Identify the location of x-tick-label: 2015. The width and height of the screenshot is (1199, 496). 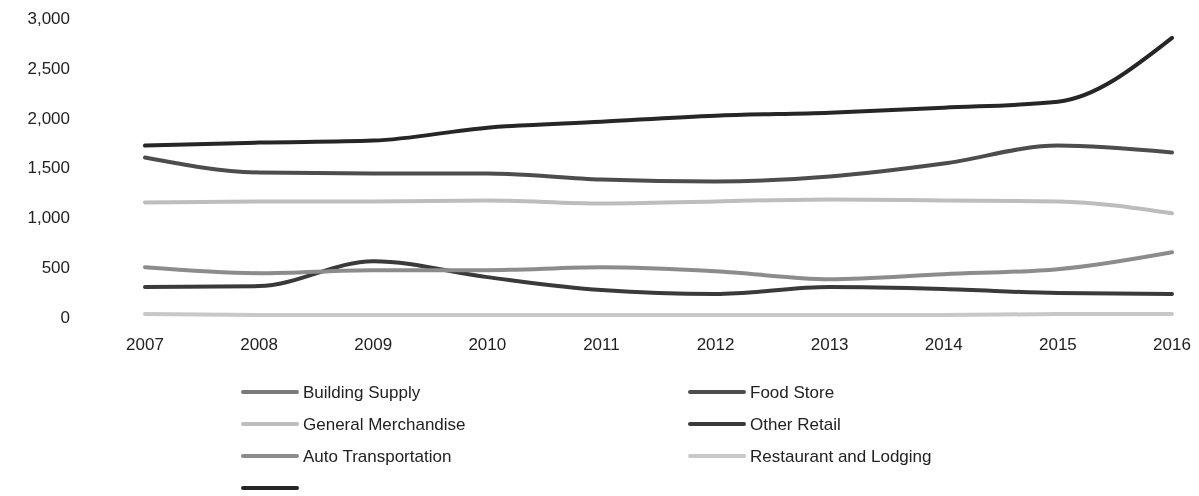
(1057, 344).